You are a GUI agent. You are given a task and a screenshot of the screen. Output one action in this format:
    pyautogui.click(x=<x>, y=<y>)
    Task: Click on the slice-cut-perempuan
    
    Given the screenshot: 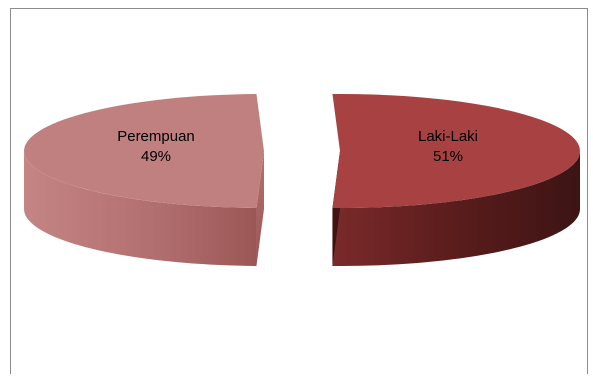 What is the action you would take?
    pyautogui.click(x=260, y=208)
    